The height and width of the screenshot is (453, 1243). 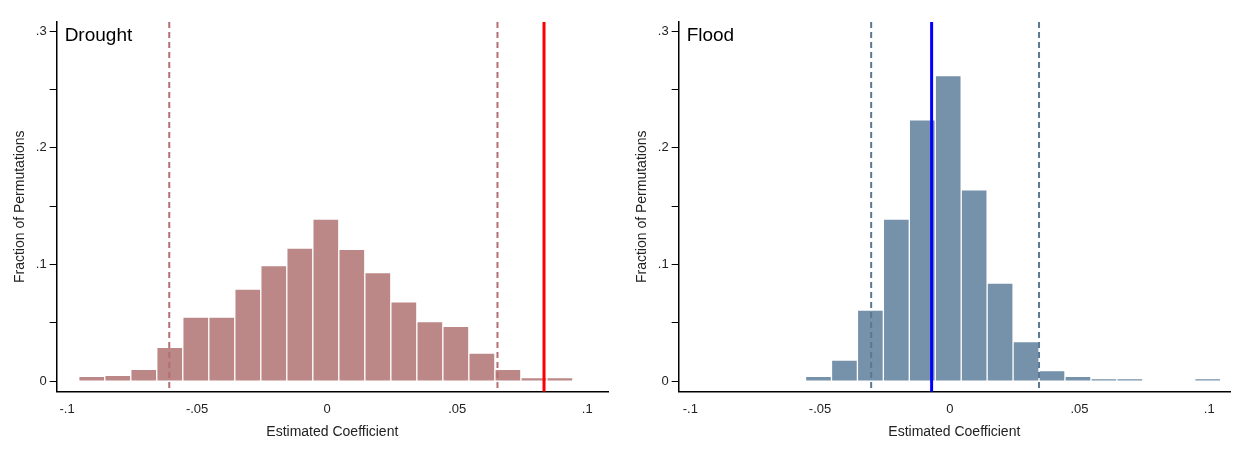 What do you see at coordinates (710, 34) in the screenshot?
I see `chart-title: Flood` at bounding box center [710, 34].